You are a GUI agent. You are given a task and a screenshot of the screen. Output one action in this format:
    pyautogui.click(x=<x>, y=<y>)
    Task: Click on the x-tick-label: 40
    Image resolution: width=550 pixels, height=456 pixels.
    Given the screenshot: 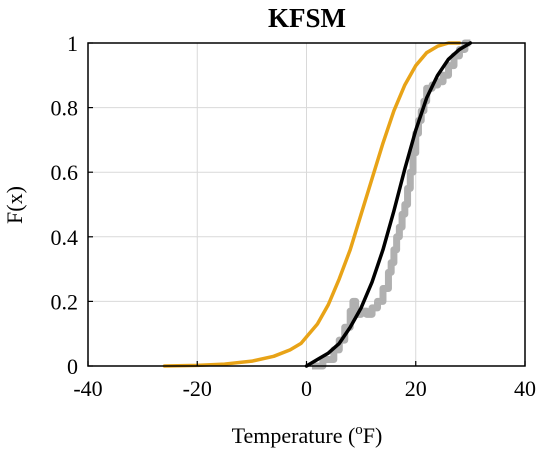 What is the action you would take?
    pyautogui.click(x=525, y=388)
    